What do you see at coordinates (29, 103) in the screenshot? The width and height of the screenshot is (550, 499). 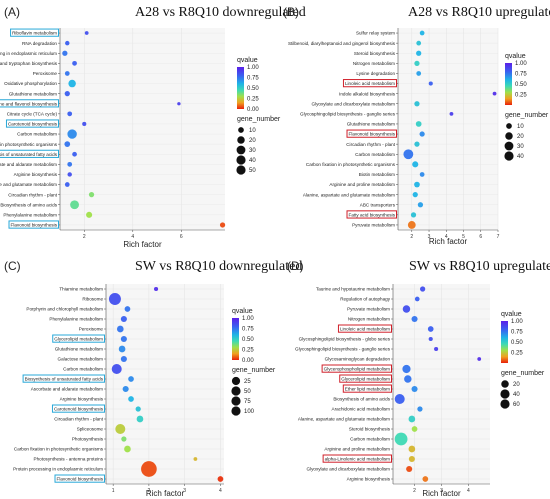 I see `category-label: Flavone and flavonol biosynthesis` at bounding box center [29, 103].